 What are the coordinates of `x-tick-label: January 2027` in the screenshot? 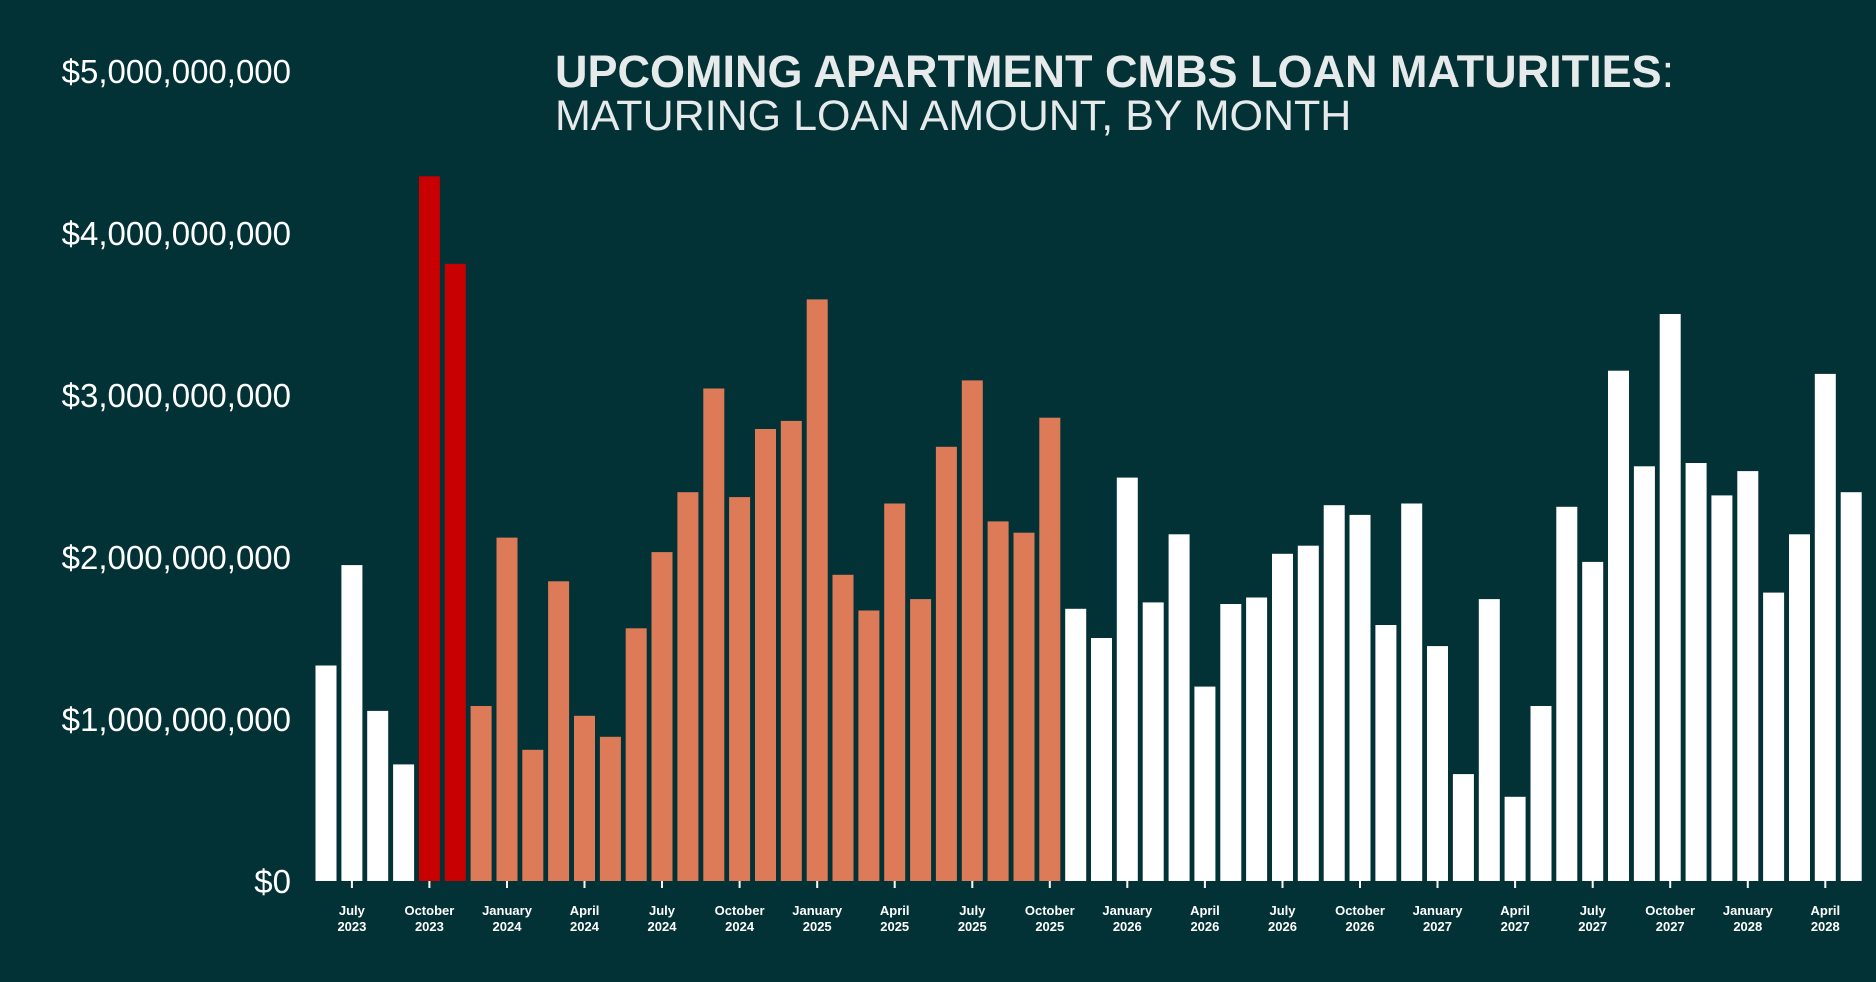 It's located at (1438, 918).